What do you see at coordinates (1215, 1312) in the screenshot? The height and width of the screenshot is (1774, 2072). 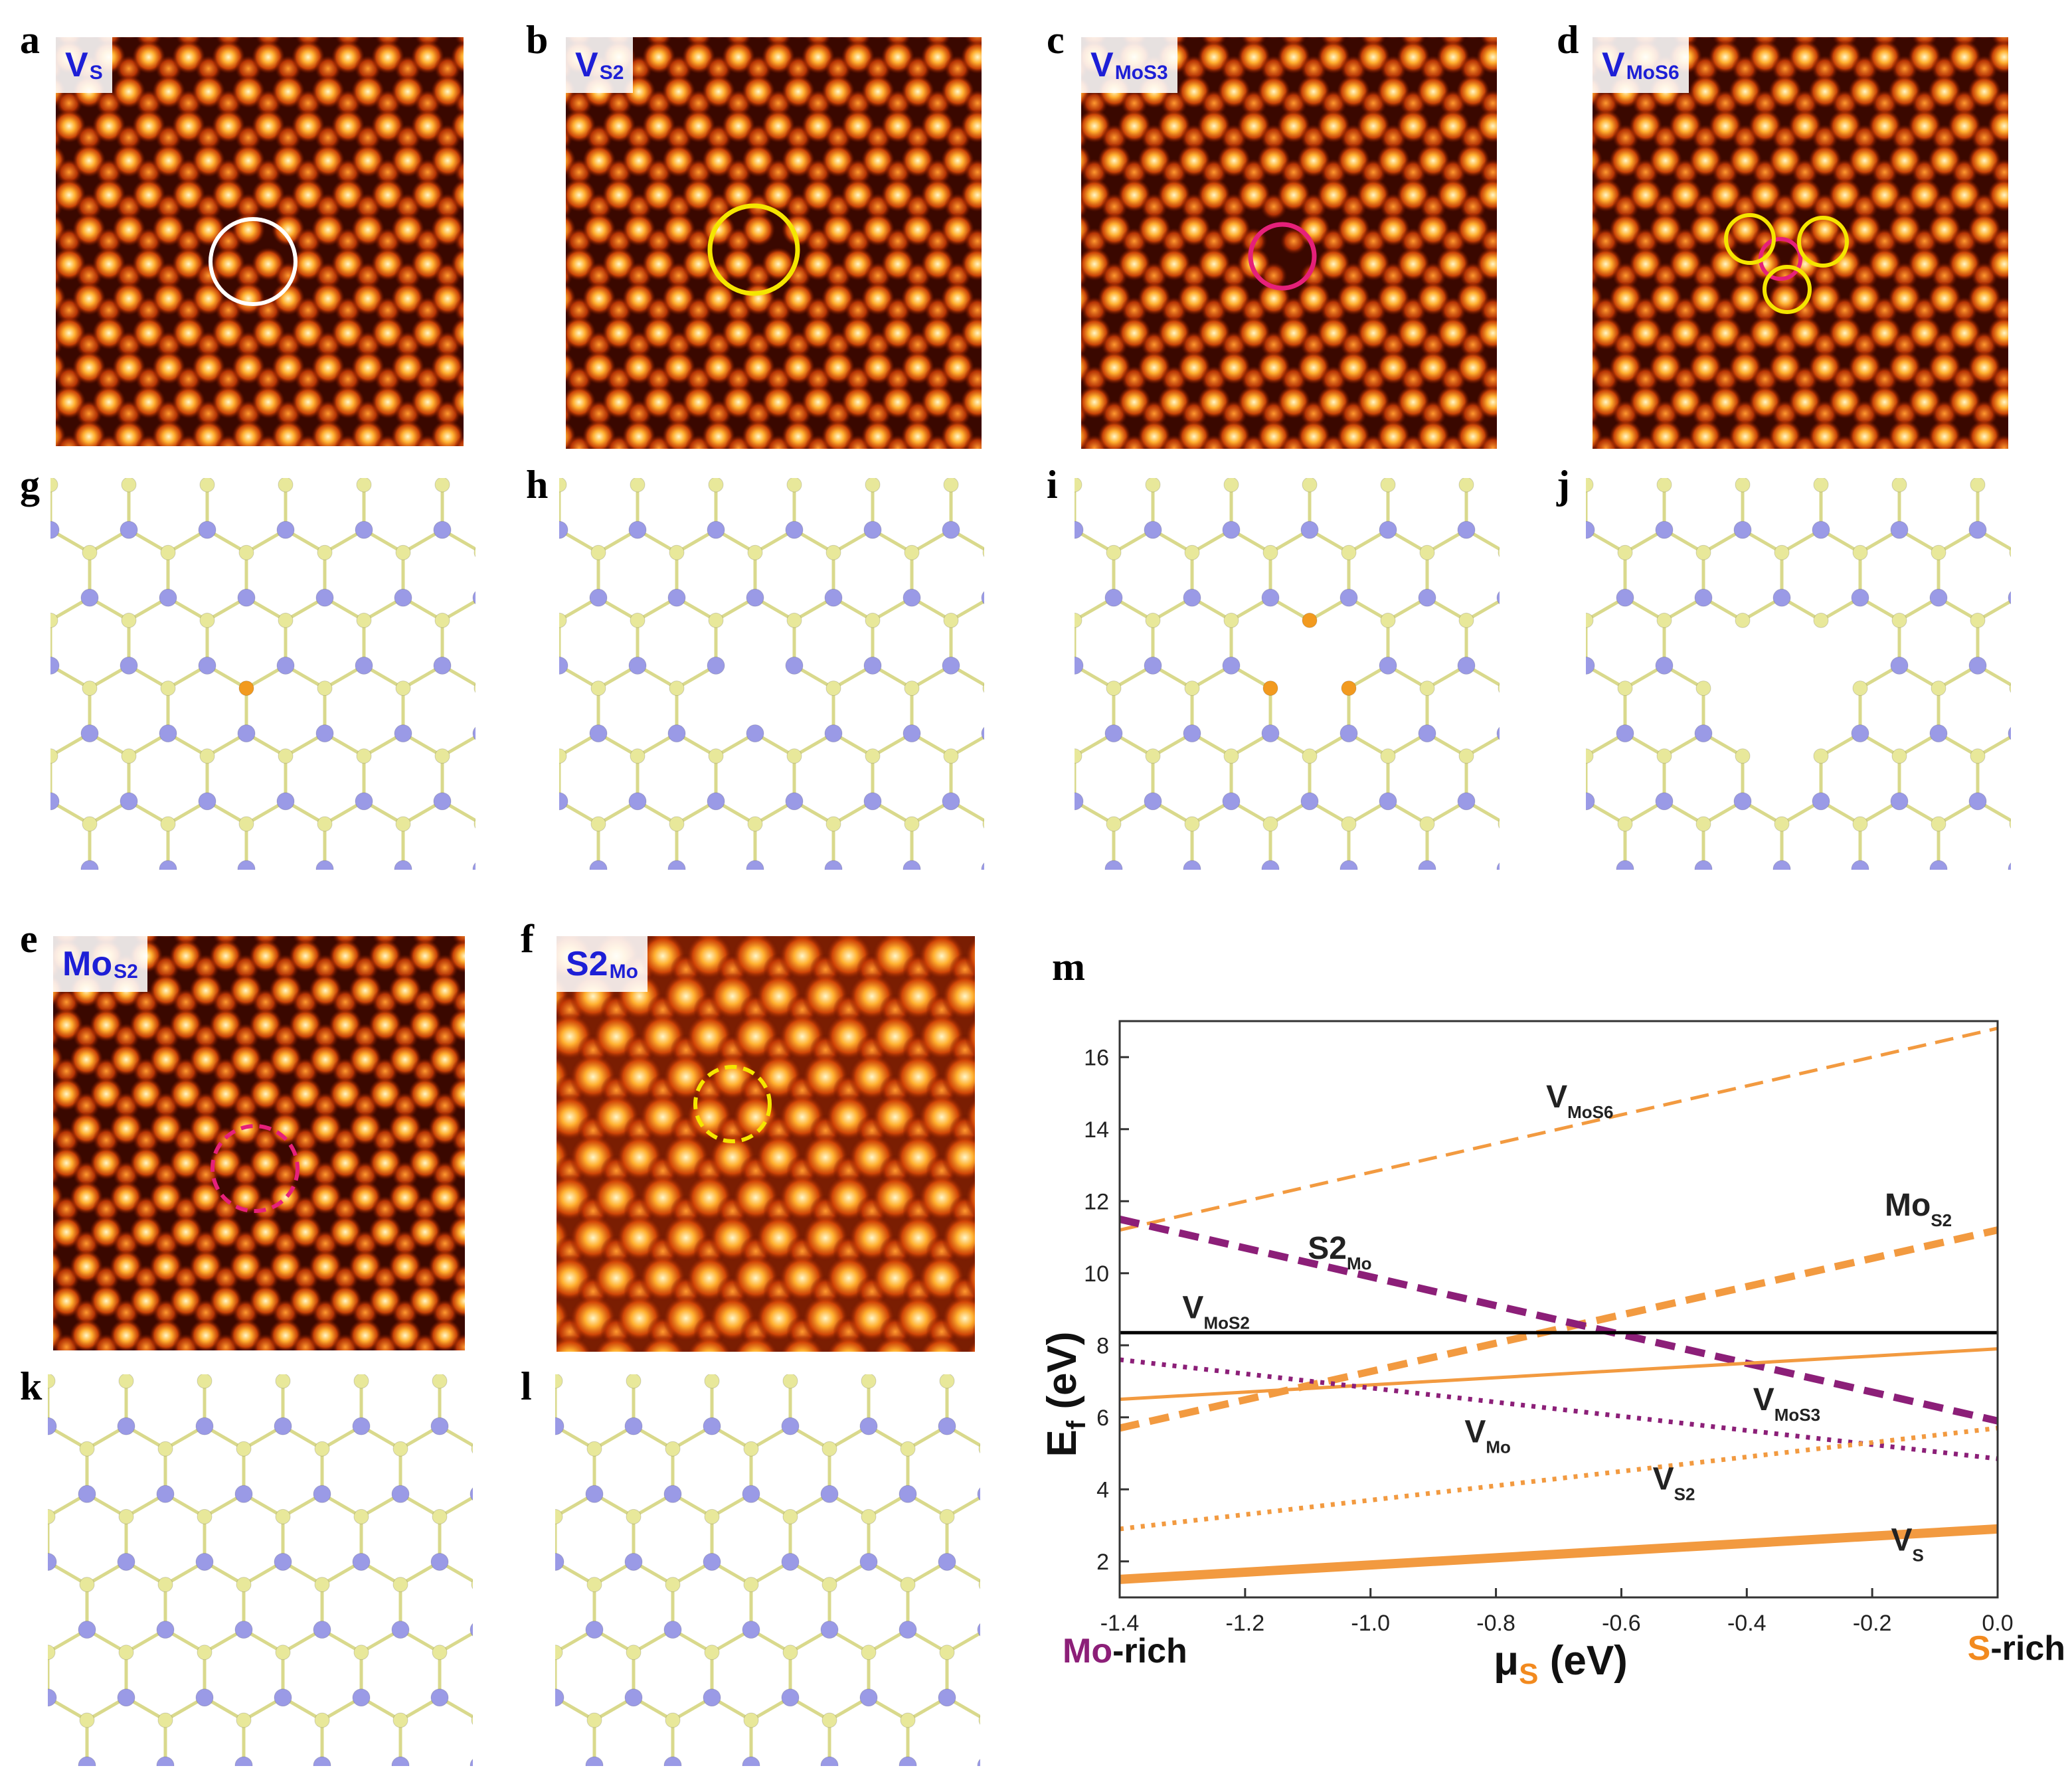 I see `series-label-v-mos2: VMoS2` at bounding box center [1215, 1312].